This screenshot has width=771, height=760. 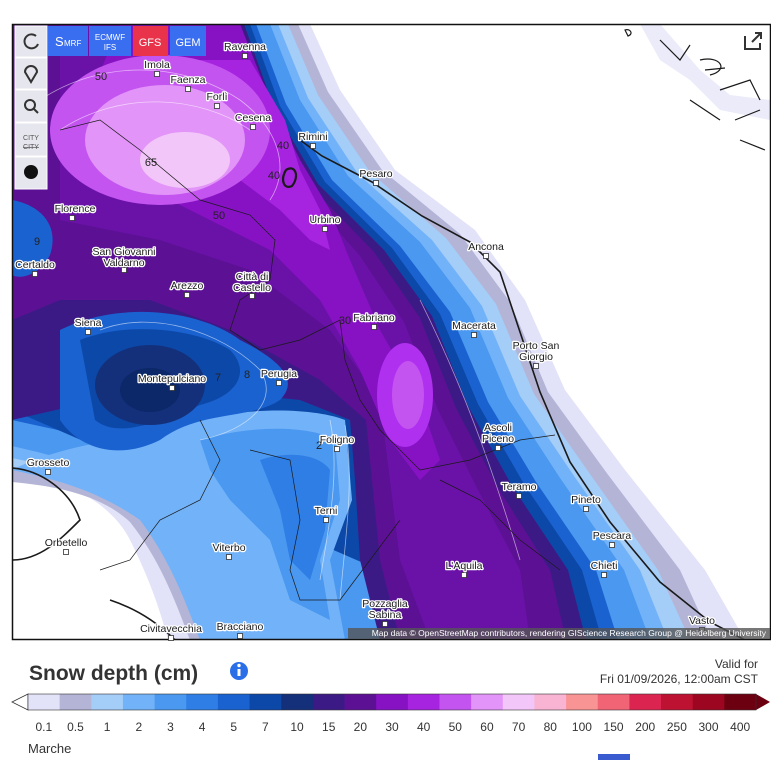 I want to click on legend-label: 3, so click(x=170, y=727).